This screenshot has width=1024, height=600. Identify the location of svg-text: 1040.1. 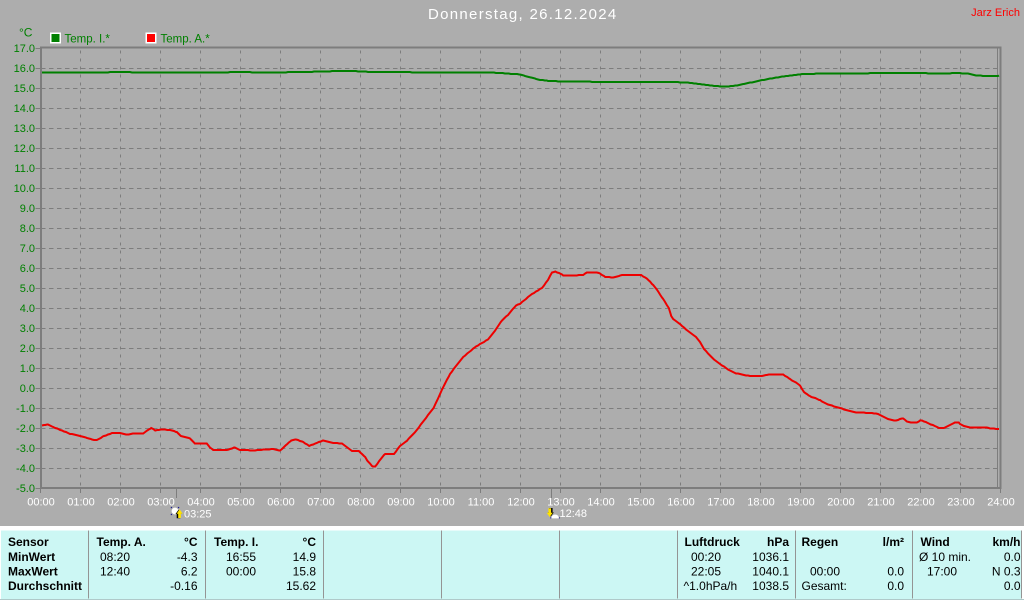
(770, 572).